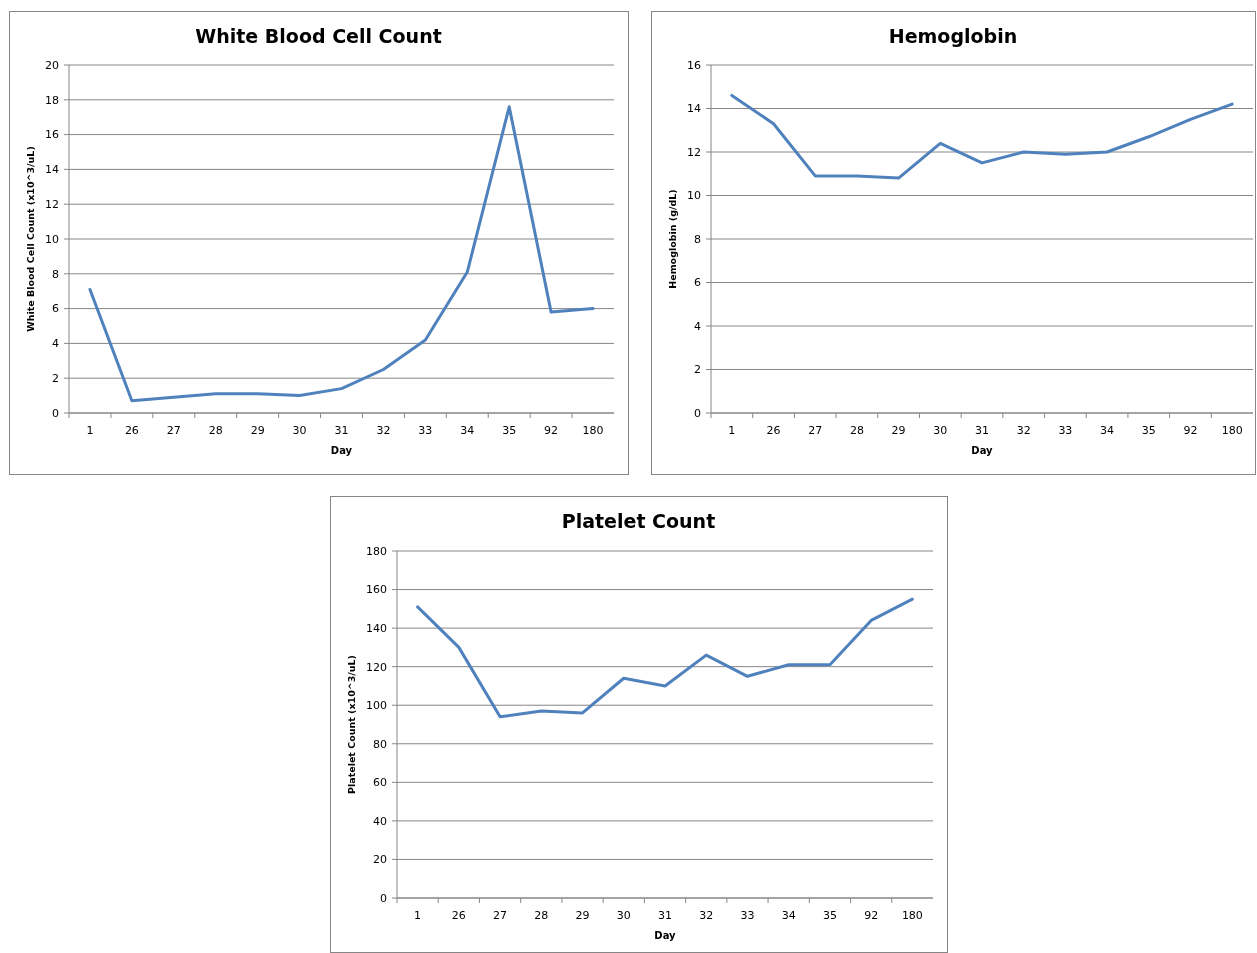  What do you see at coordinates (376, 628) in the screenshot?
I see `y-tick-label: 140` at bounding box center [376, 628].